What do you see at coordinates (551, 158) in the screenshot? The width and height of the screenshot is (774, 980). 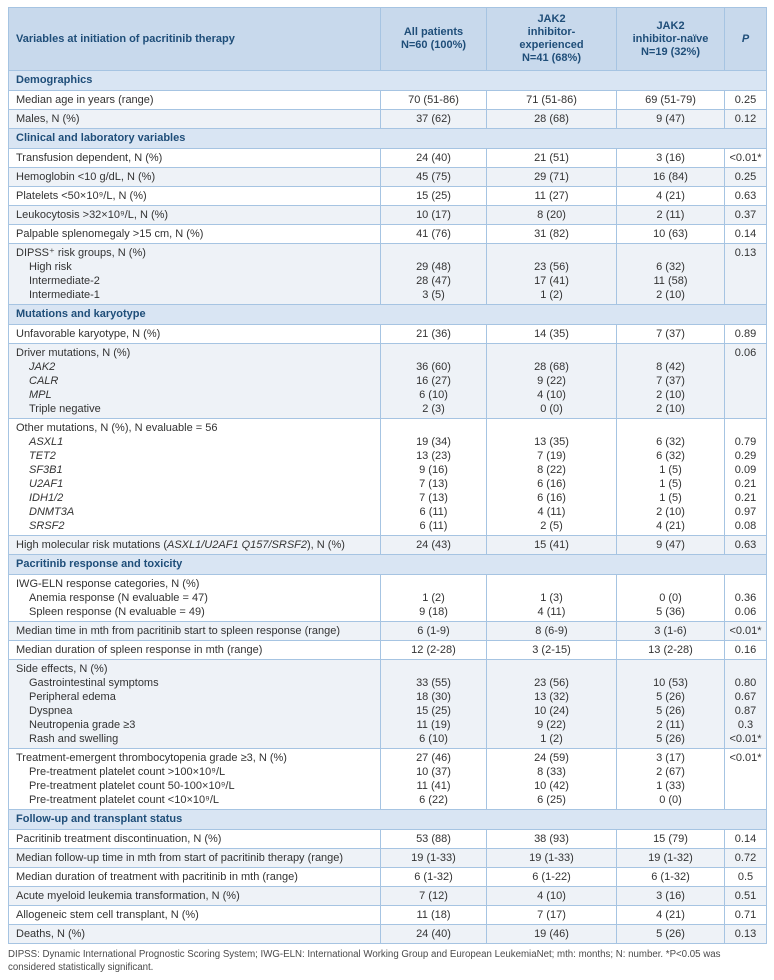 I see `row-value-cell: 21 (51)` at bounding box center [551, 158].